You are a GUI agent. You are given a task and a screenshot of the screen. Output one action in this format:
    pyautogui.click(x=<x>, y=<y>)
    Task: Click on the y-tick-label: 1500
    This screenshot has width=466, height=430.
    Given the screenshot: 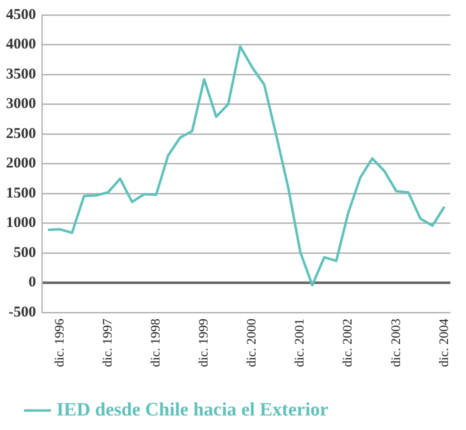 What is the action you would take?
    pyautogui.click(x=21, y=193)
    